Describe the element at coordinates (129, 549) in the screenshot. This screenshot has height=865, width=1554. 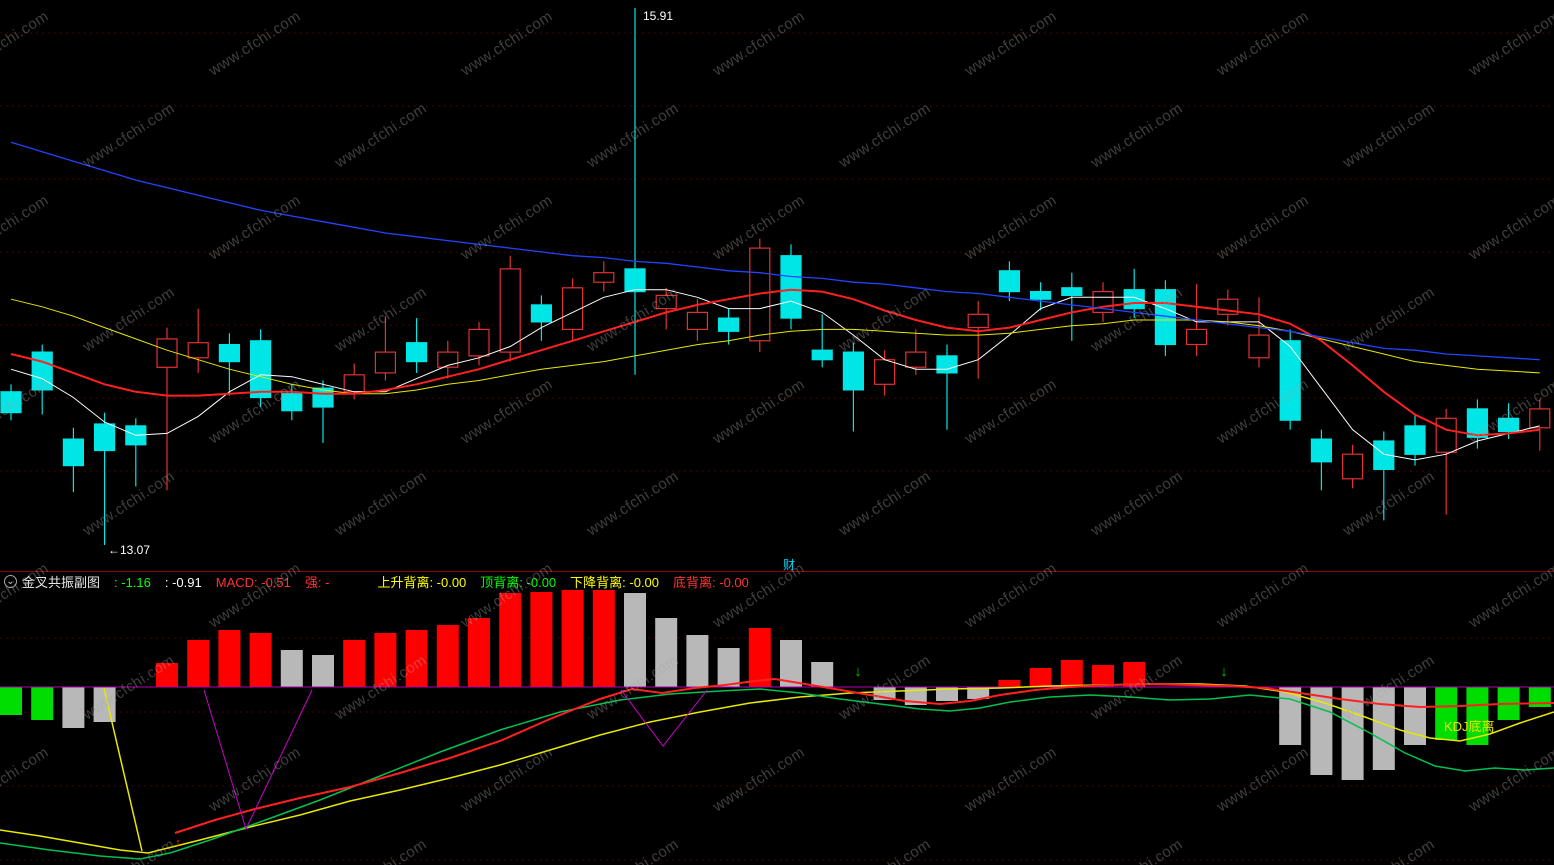
I see `price-annotation: ←13.07` at that location.